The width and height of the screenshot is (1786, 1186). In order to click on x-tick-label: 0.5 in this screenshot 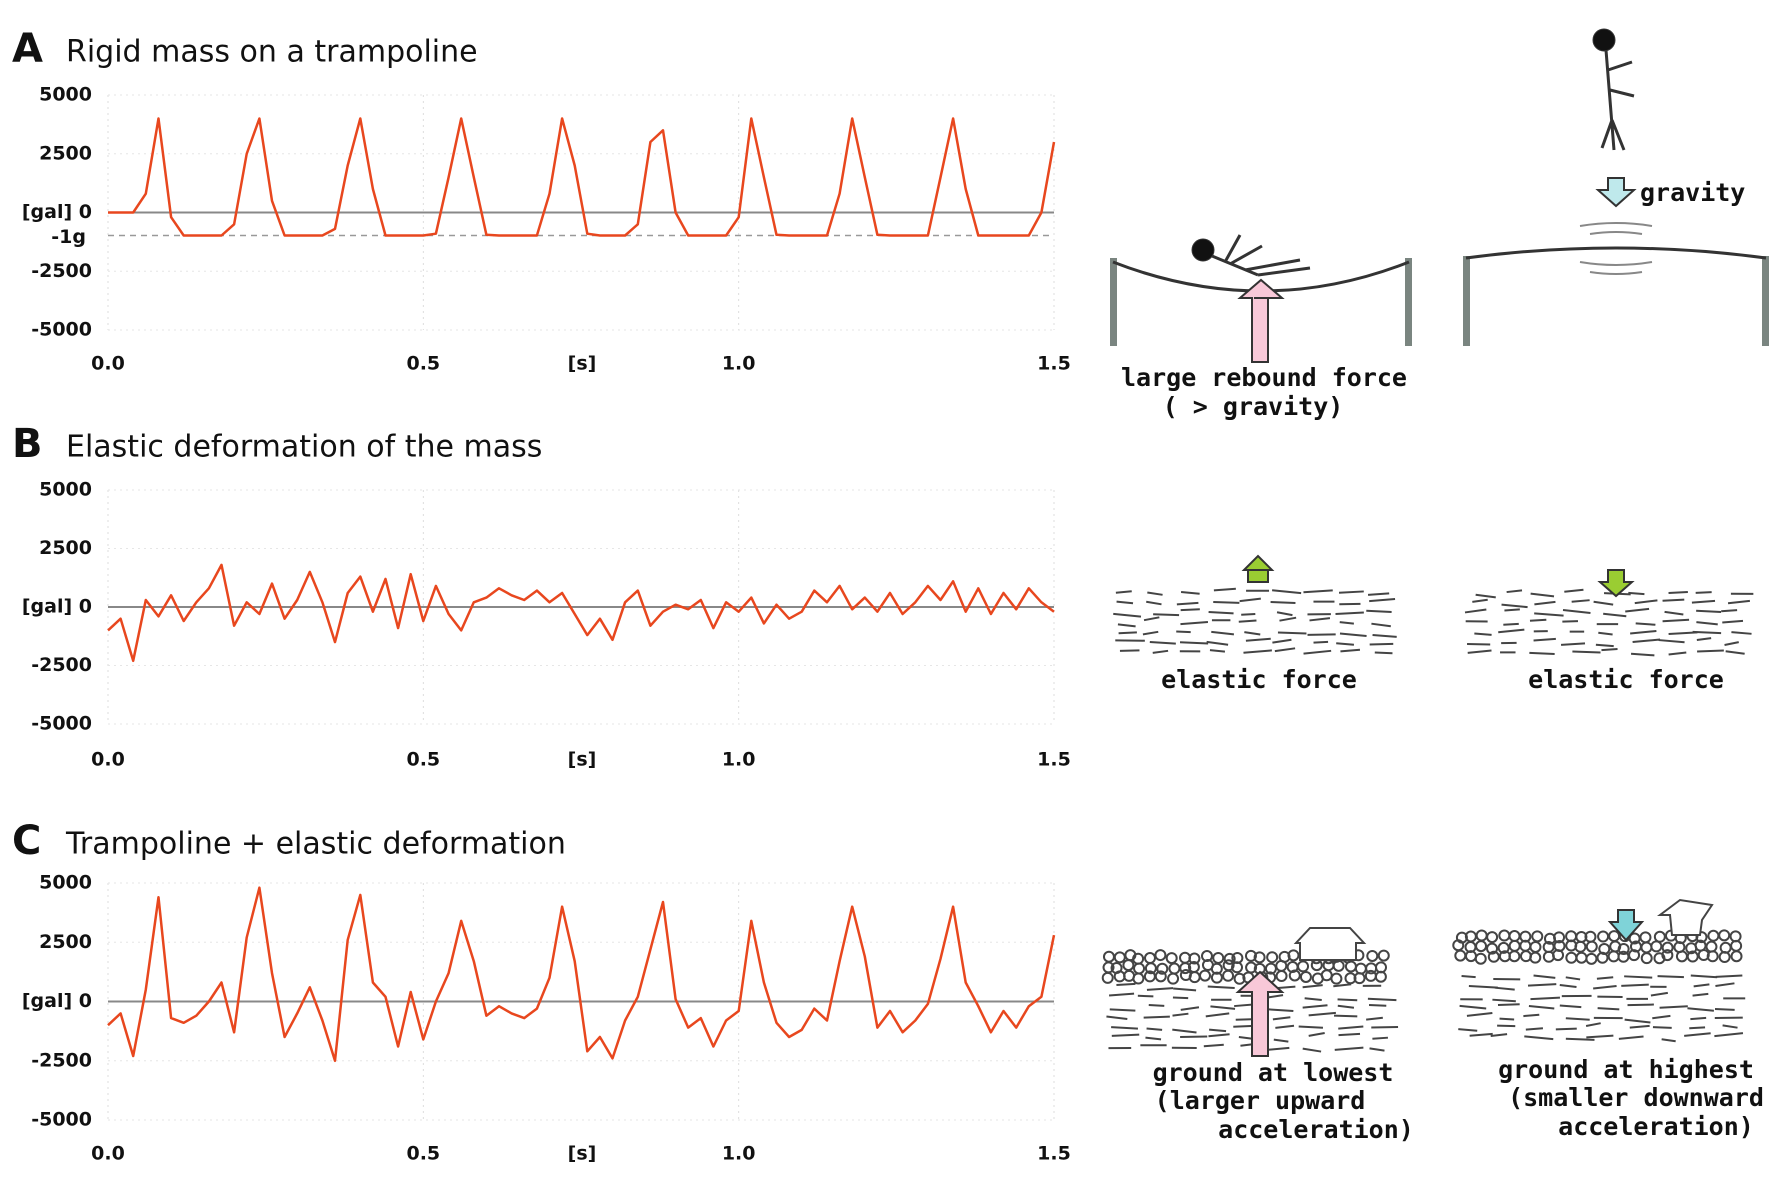, I will do `click(423, 760)`.